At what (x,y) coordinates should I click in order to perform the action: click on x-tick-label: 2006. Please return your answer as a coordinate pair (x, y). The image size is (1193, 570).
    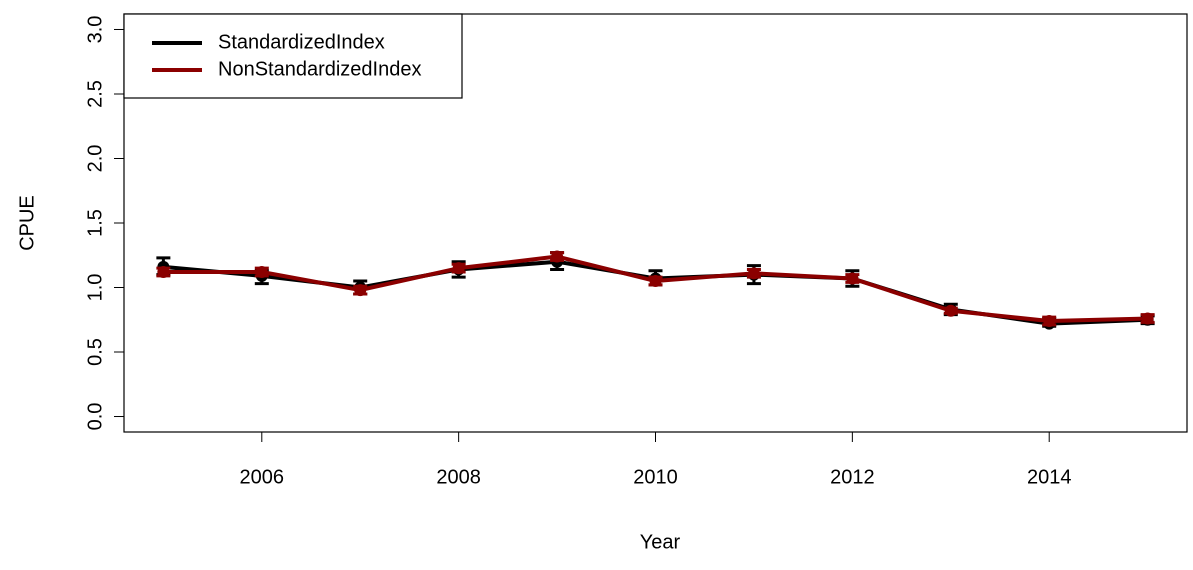
    Looking at the image, I should click on (262, 477).